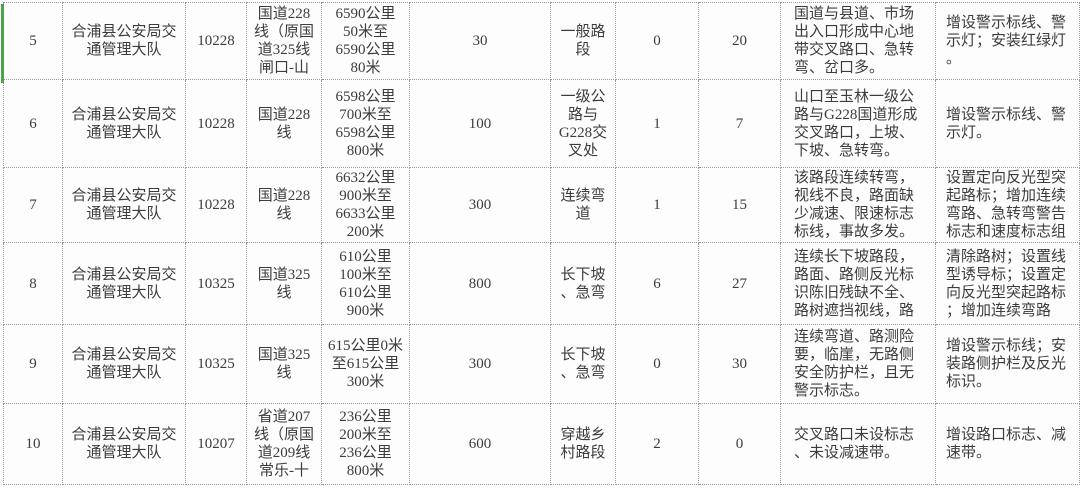 The height and width of the screenshot is (488, 1080). Describe the element at coordinates (365, 364) in the screenshot. I see `cell-stake-range: 615公里0米 至615公里 300米` at that location.